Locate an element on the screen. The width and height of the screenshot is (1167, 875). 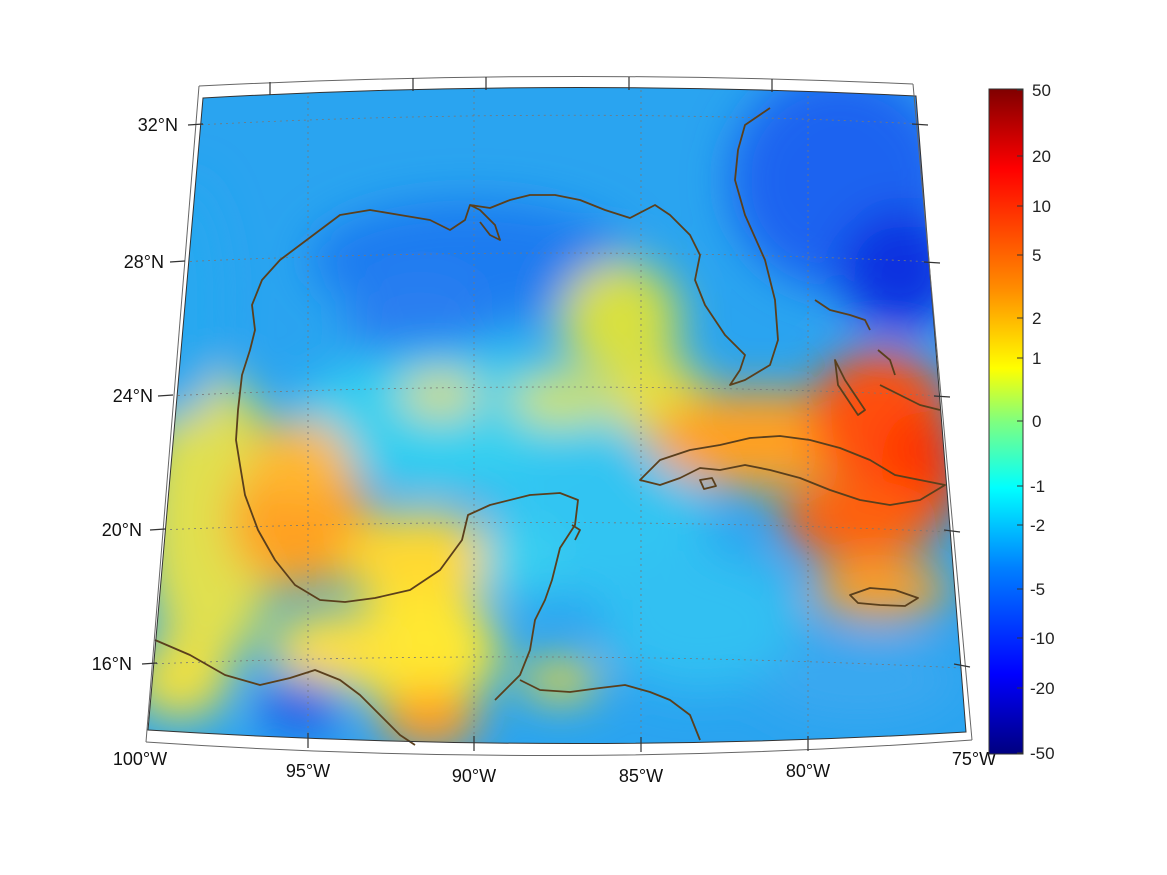
lat-label-28: 28°N is located at coordinates (144, 262).